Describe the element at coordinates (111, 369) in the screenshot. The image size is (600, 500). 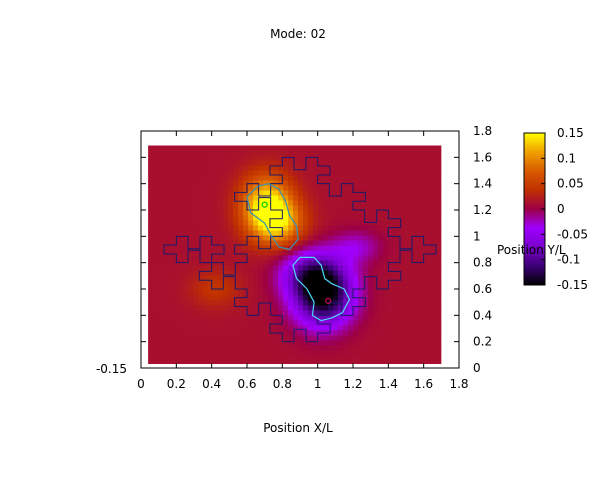
I see `z-axis-label: -0.15` at that location.